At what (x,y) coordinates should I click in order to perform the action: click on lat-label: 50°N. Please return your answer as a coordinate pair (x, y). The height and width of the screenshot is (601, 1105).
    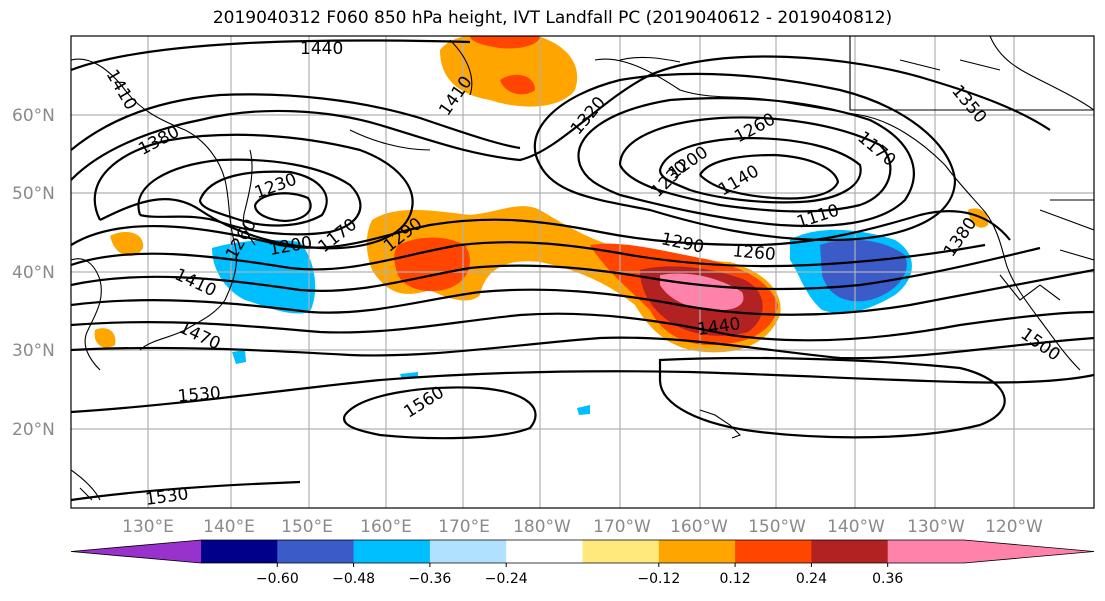
    Looking at the image, I should click on (33, 194).